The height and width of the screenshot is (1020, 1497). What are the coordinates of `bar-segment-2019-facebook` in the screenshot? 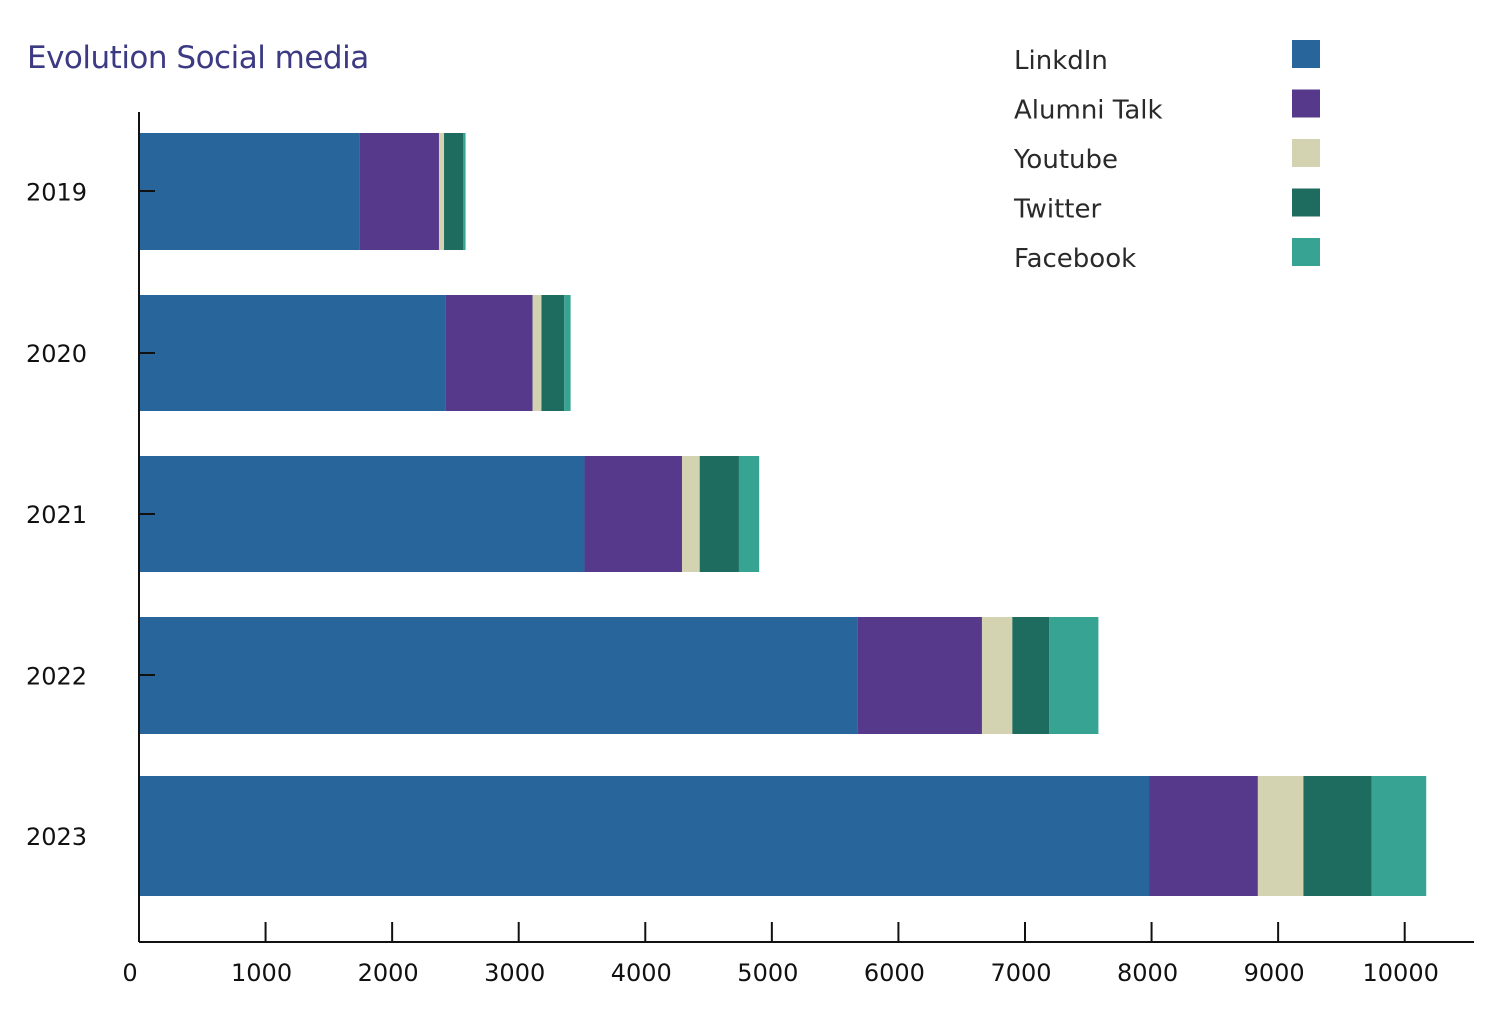 It's located at (464, 191).